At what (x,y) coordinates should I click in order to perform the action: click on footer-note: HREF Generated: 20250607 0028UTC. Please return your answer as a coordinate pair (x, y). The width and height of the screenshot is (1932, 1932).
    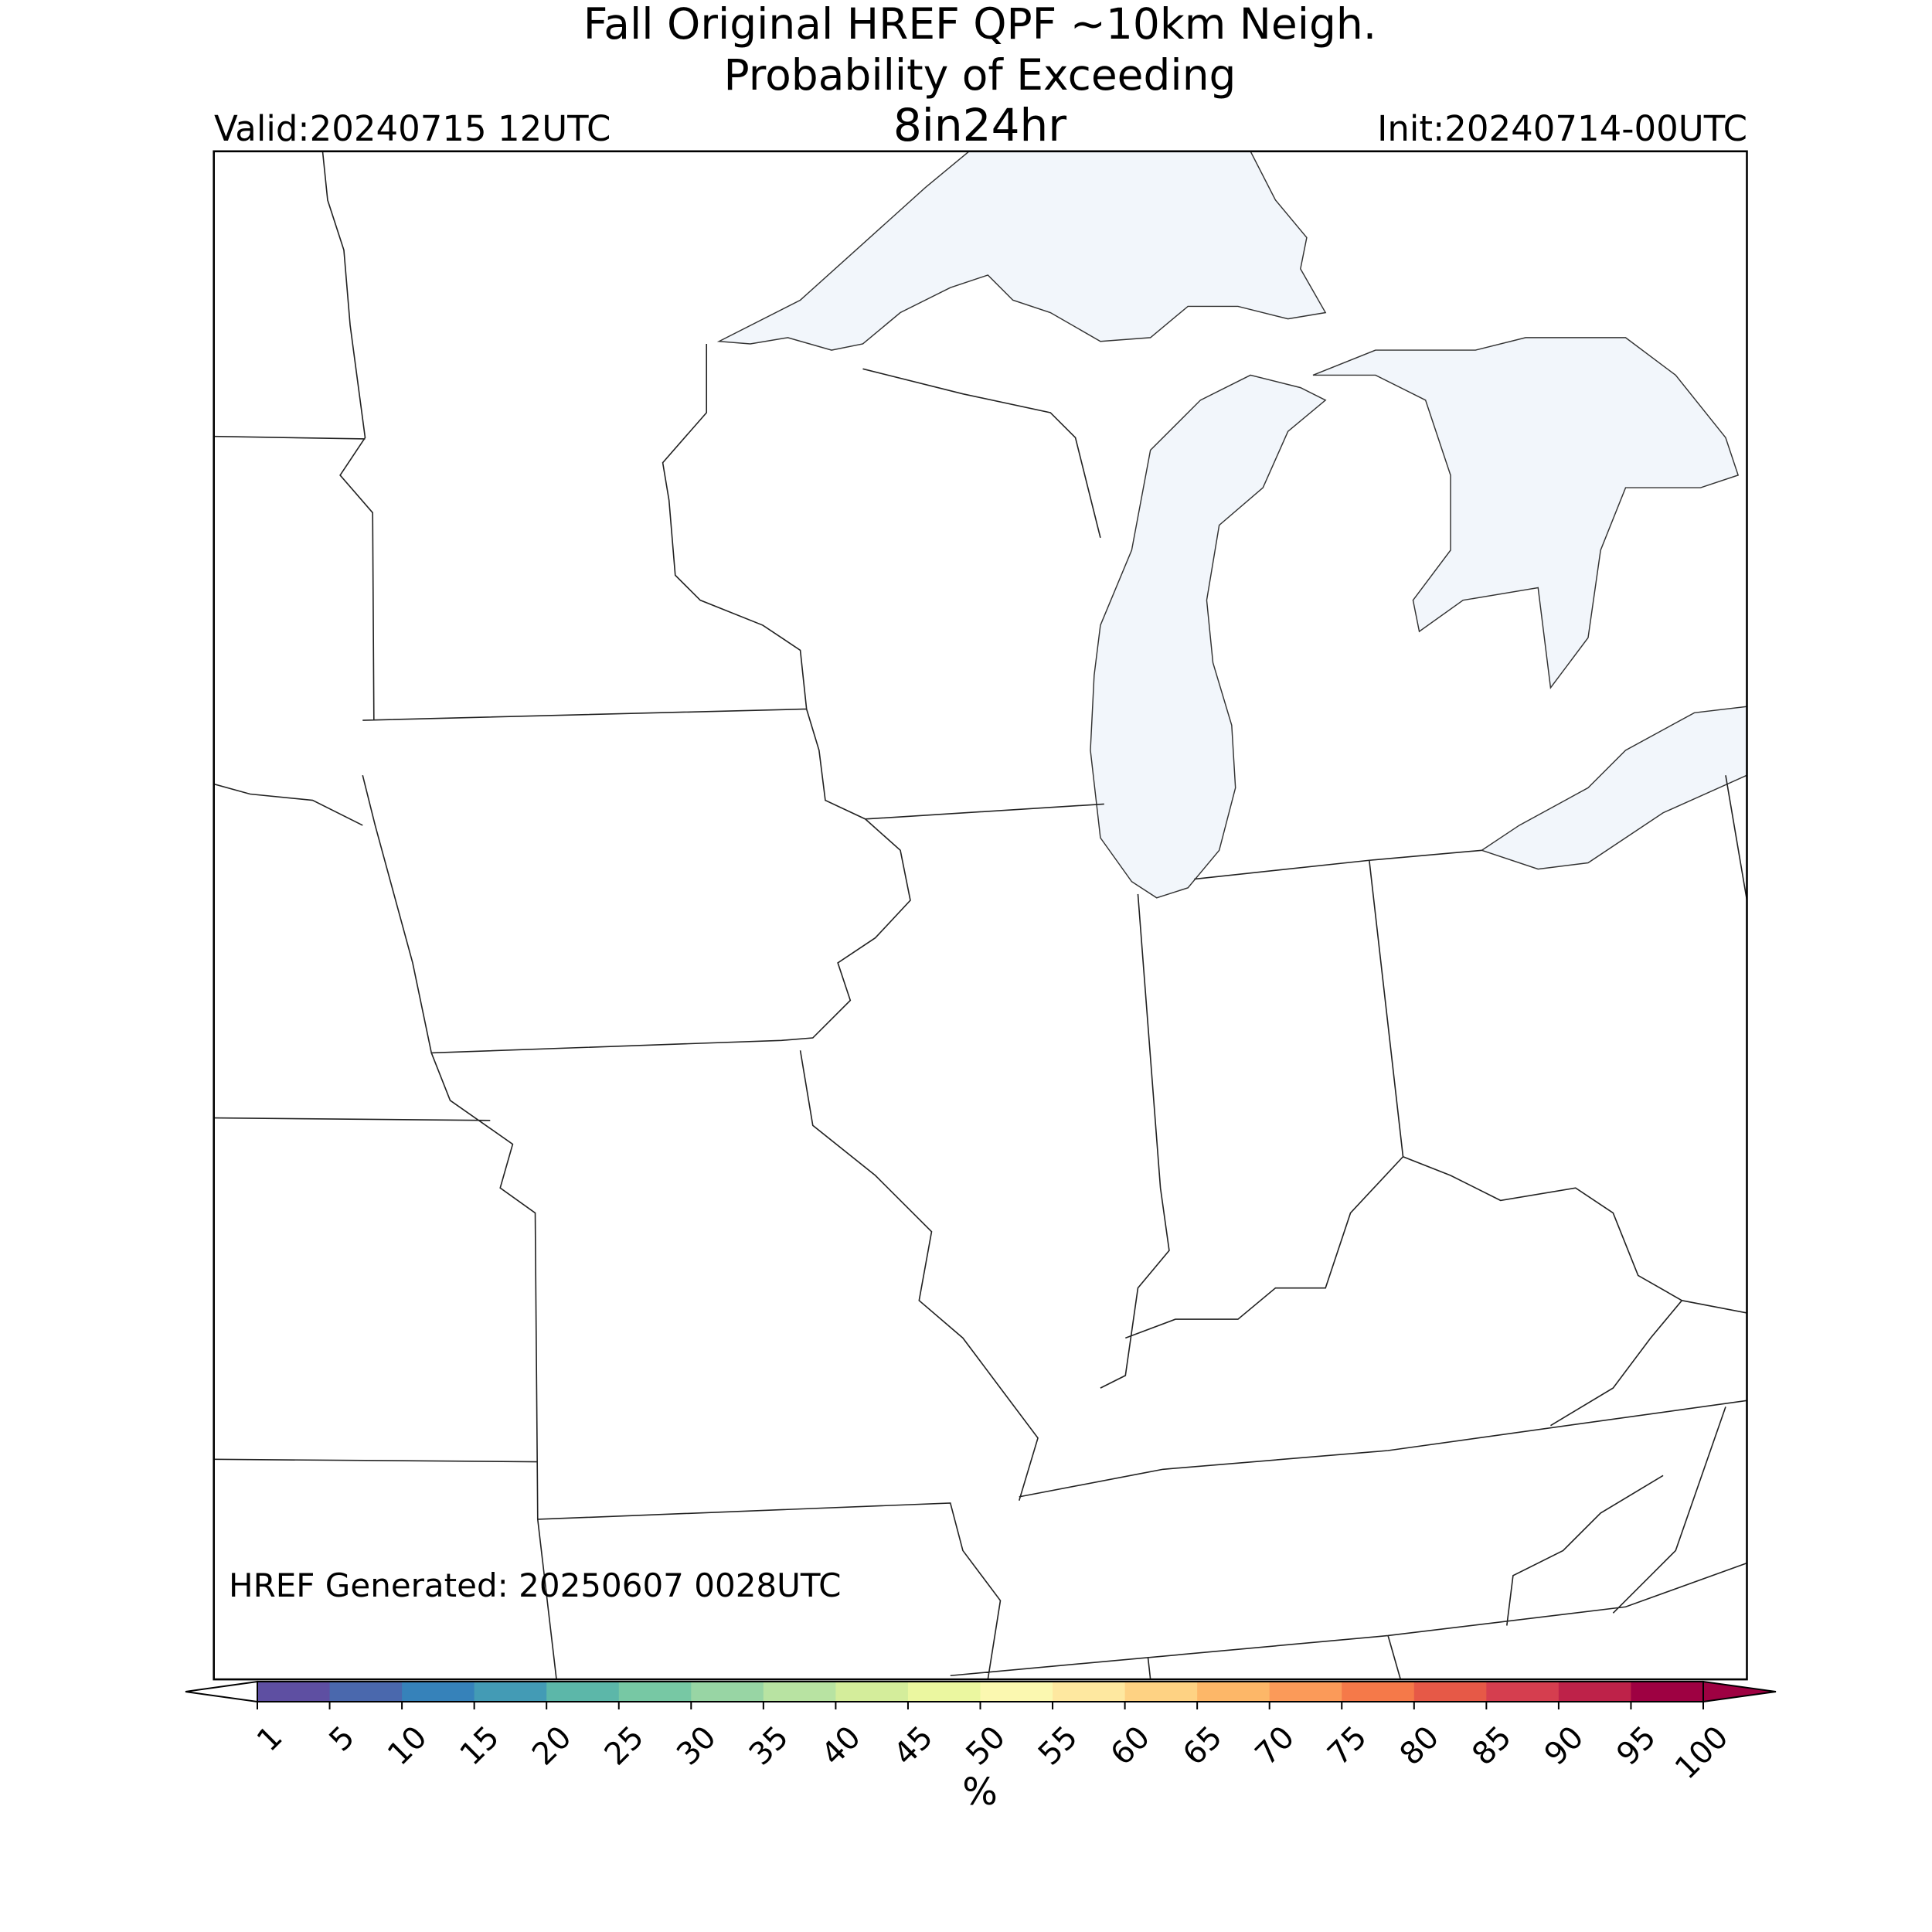
    Looking at the image, I should click on (535, 1585).